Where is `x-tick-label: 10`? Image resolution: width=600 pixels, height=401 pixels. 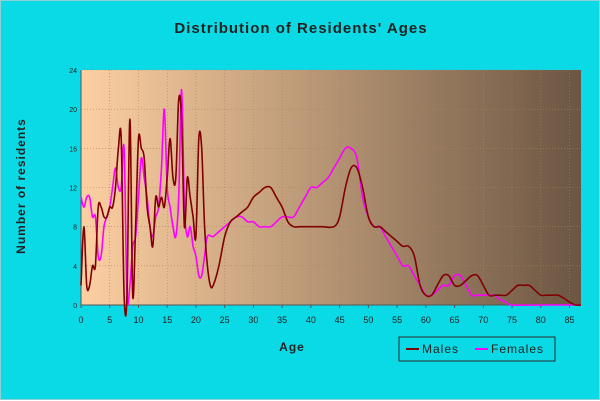
x-tick-label: 10 is located at coordinates (138, 320).